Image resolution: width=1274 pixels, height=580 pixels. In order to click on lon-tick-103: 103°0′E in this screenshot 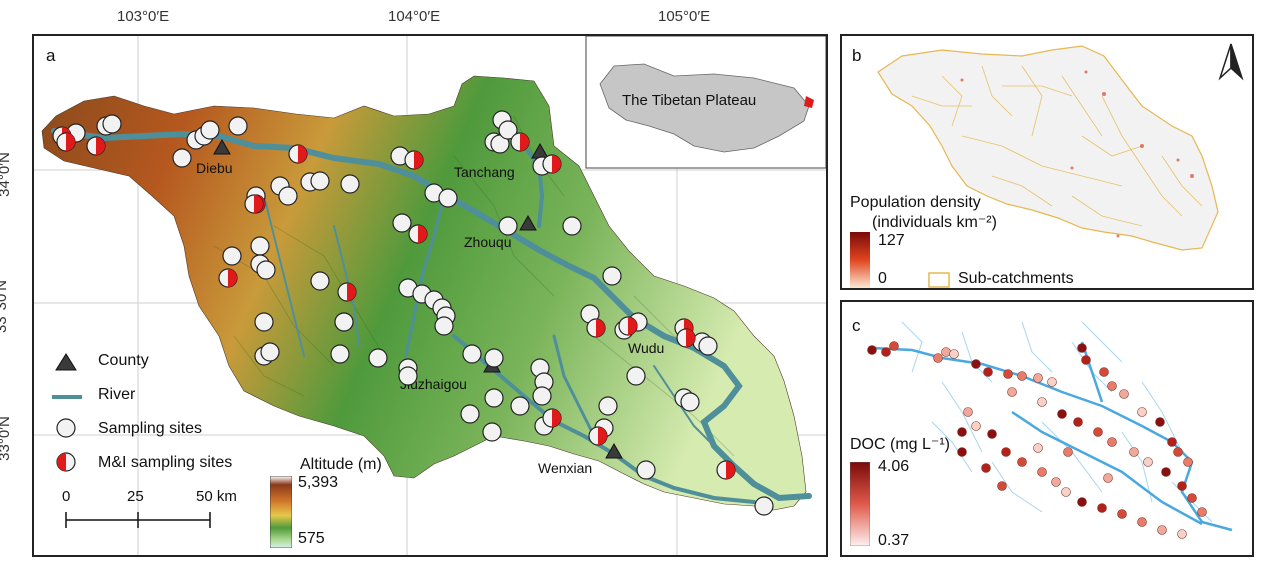, I will do `click(143, 16)`.